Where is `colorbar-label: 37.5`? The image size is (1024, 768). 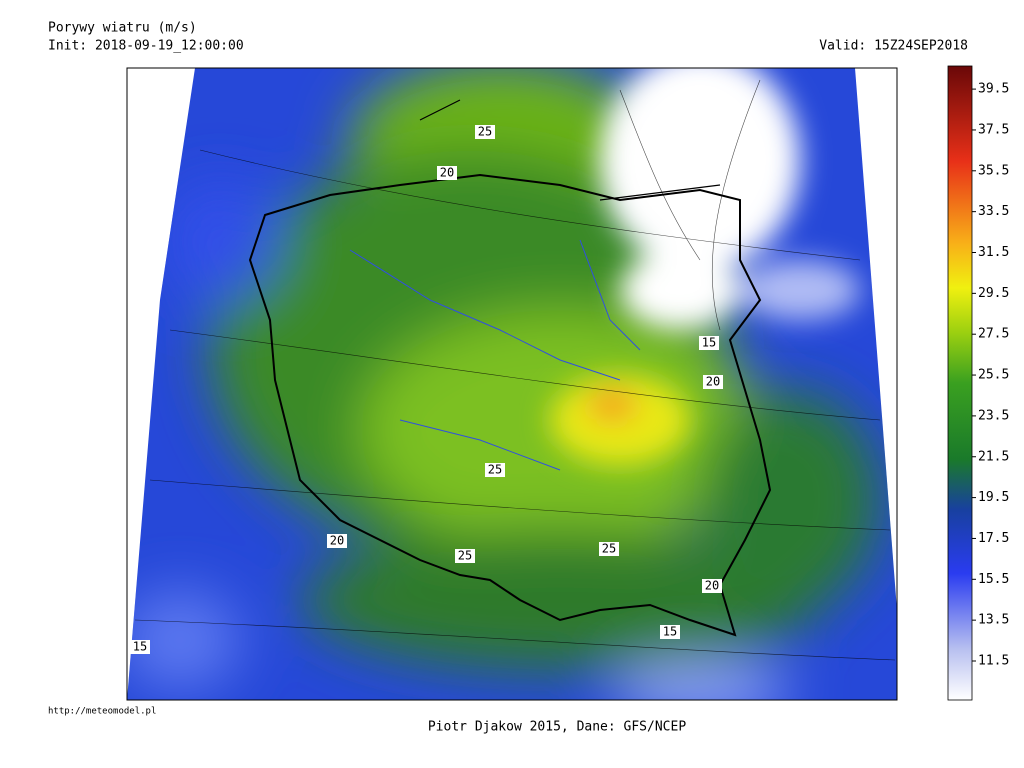
colorbar-label: 37.5 is located at coordinates (993, 129).